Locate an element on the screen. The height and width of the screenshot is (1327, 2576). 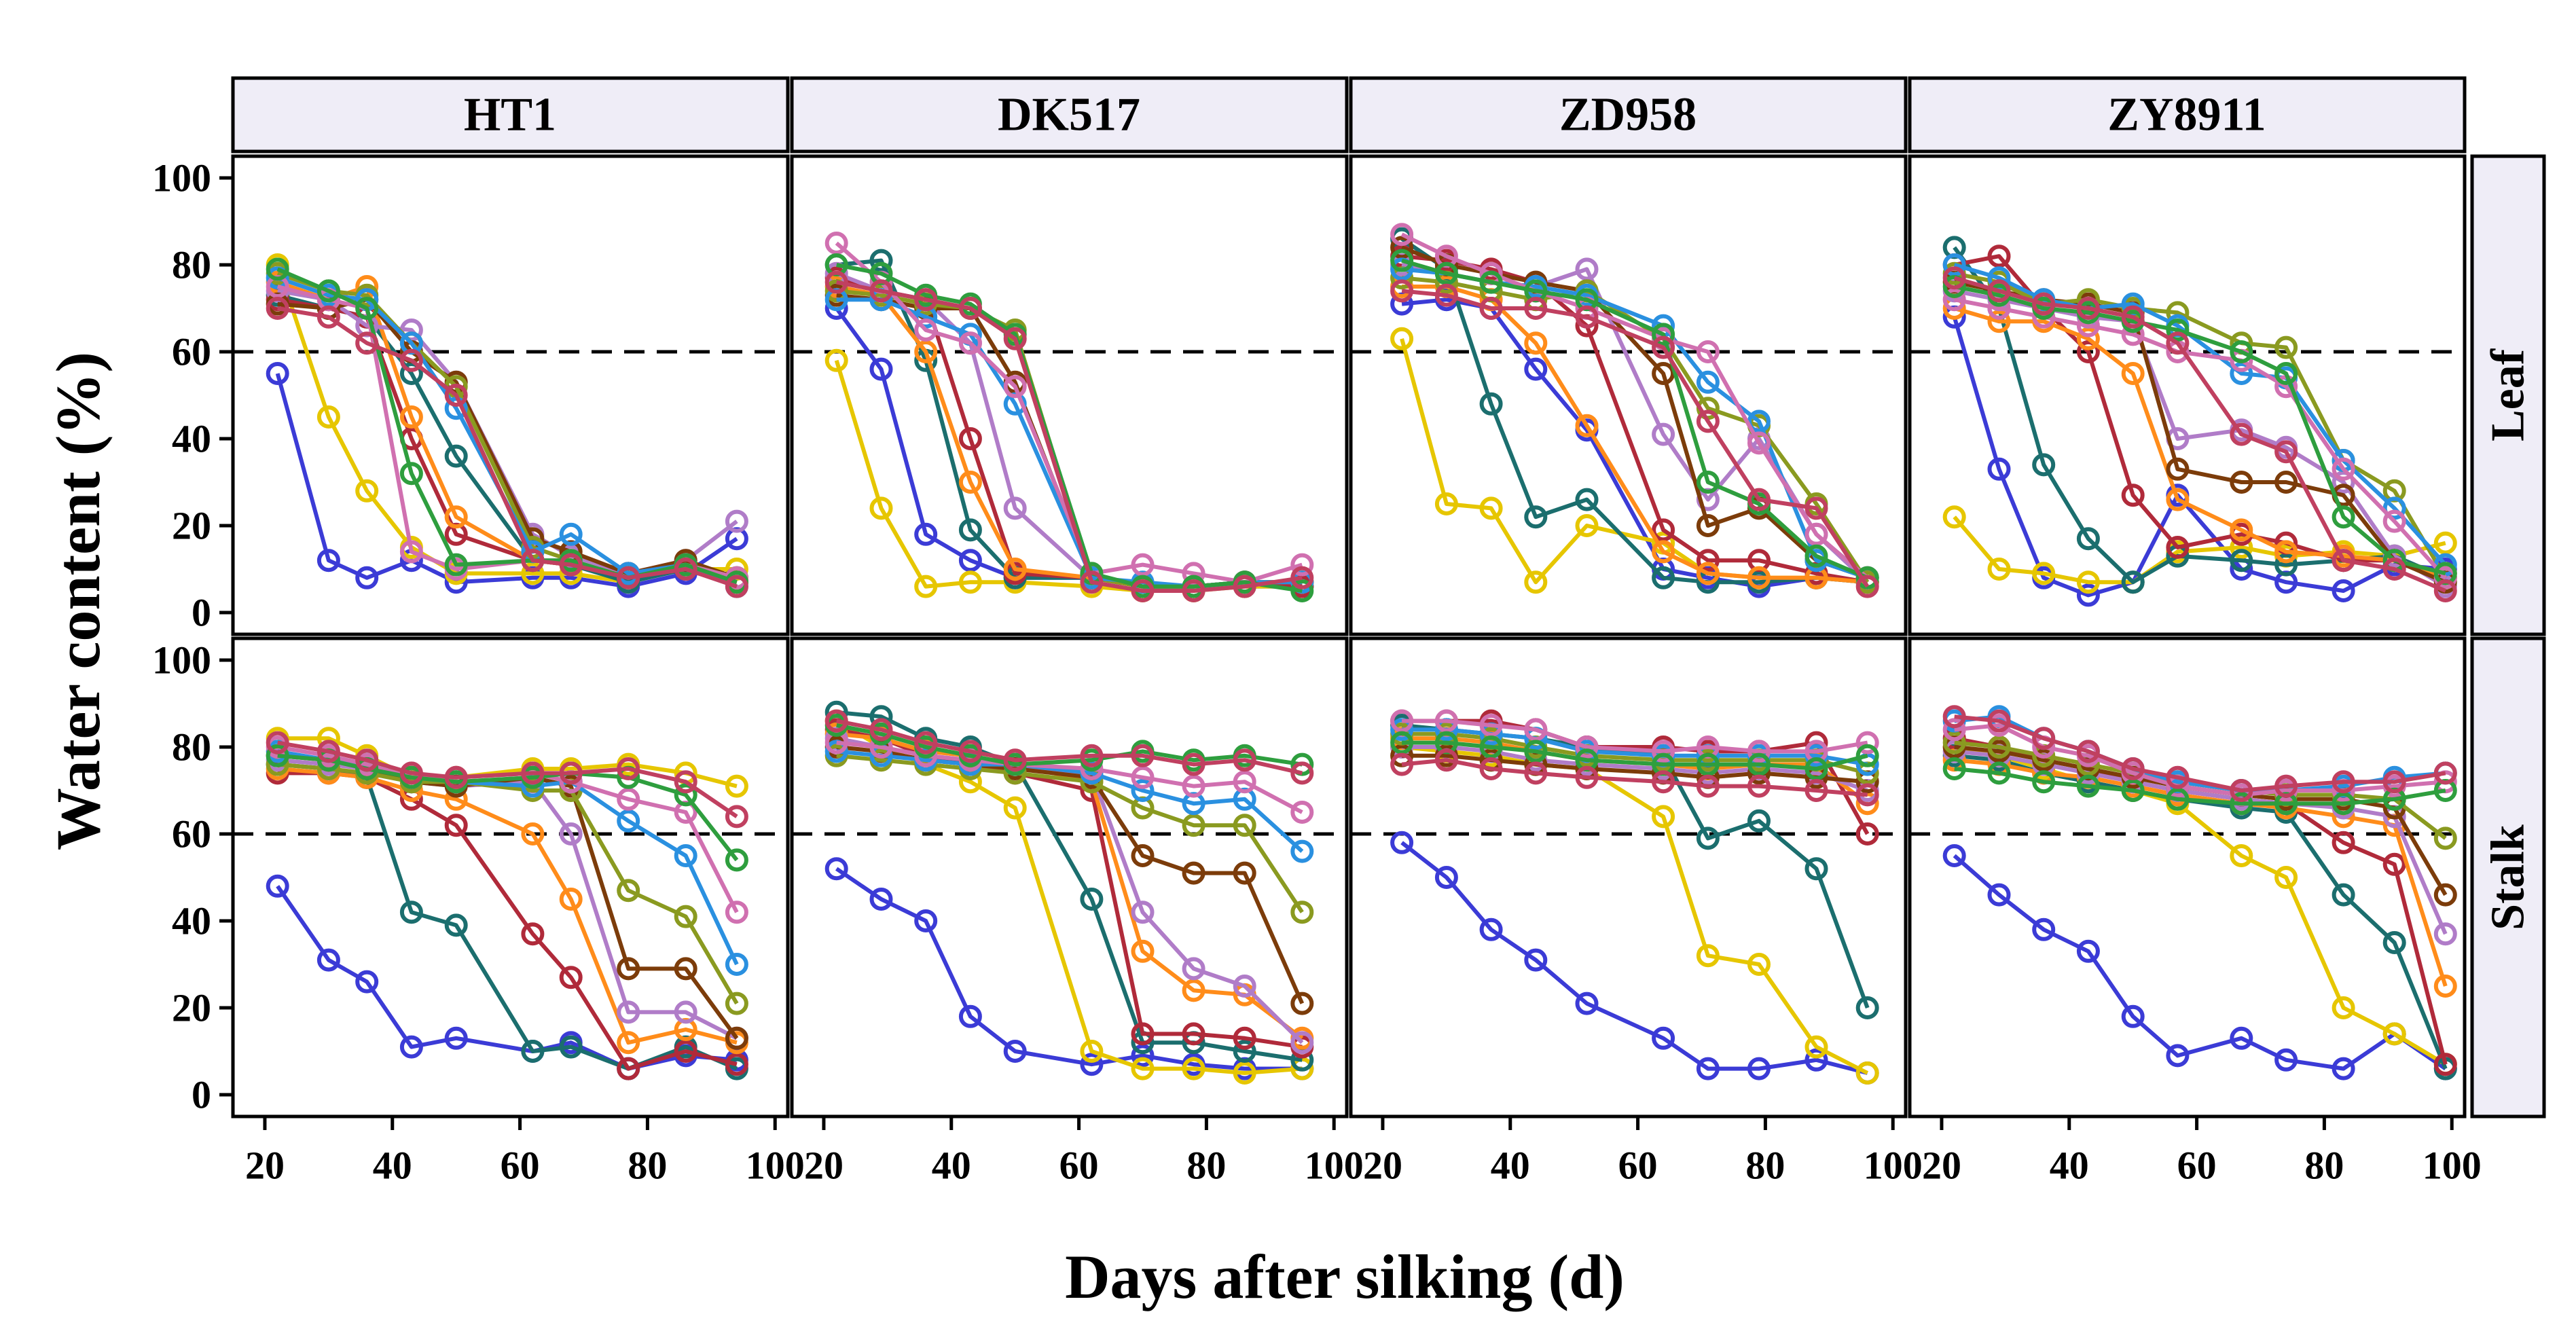
y-tick-label: 100 is located at coordinates (181, 661).